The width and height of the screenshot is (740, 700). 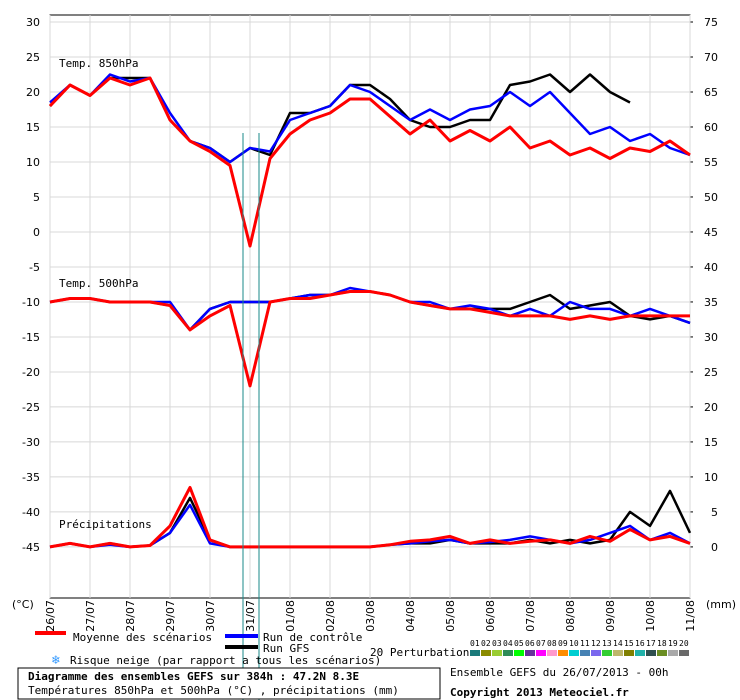 I want to click on y2-tick-label: 30, so click(x=711, y=337).